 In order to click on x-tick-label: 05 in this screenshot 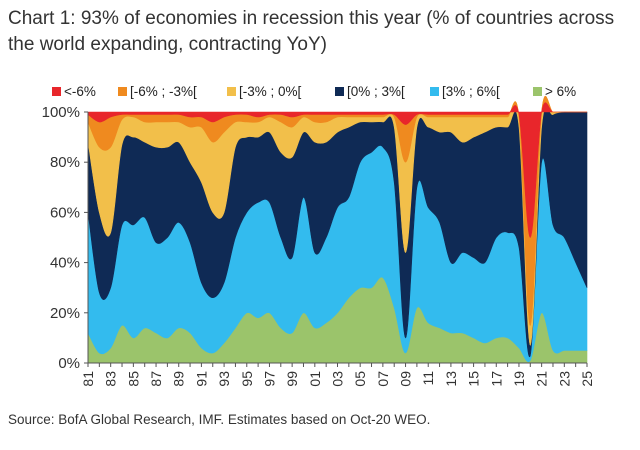, I will do `click(360, 379)`.